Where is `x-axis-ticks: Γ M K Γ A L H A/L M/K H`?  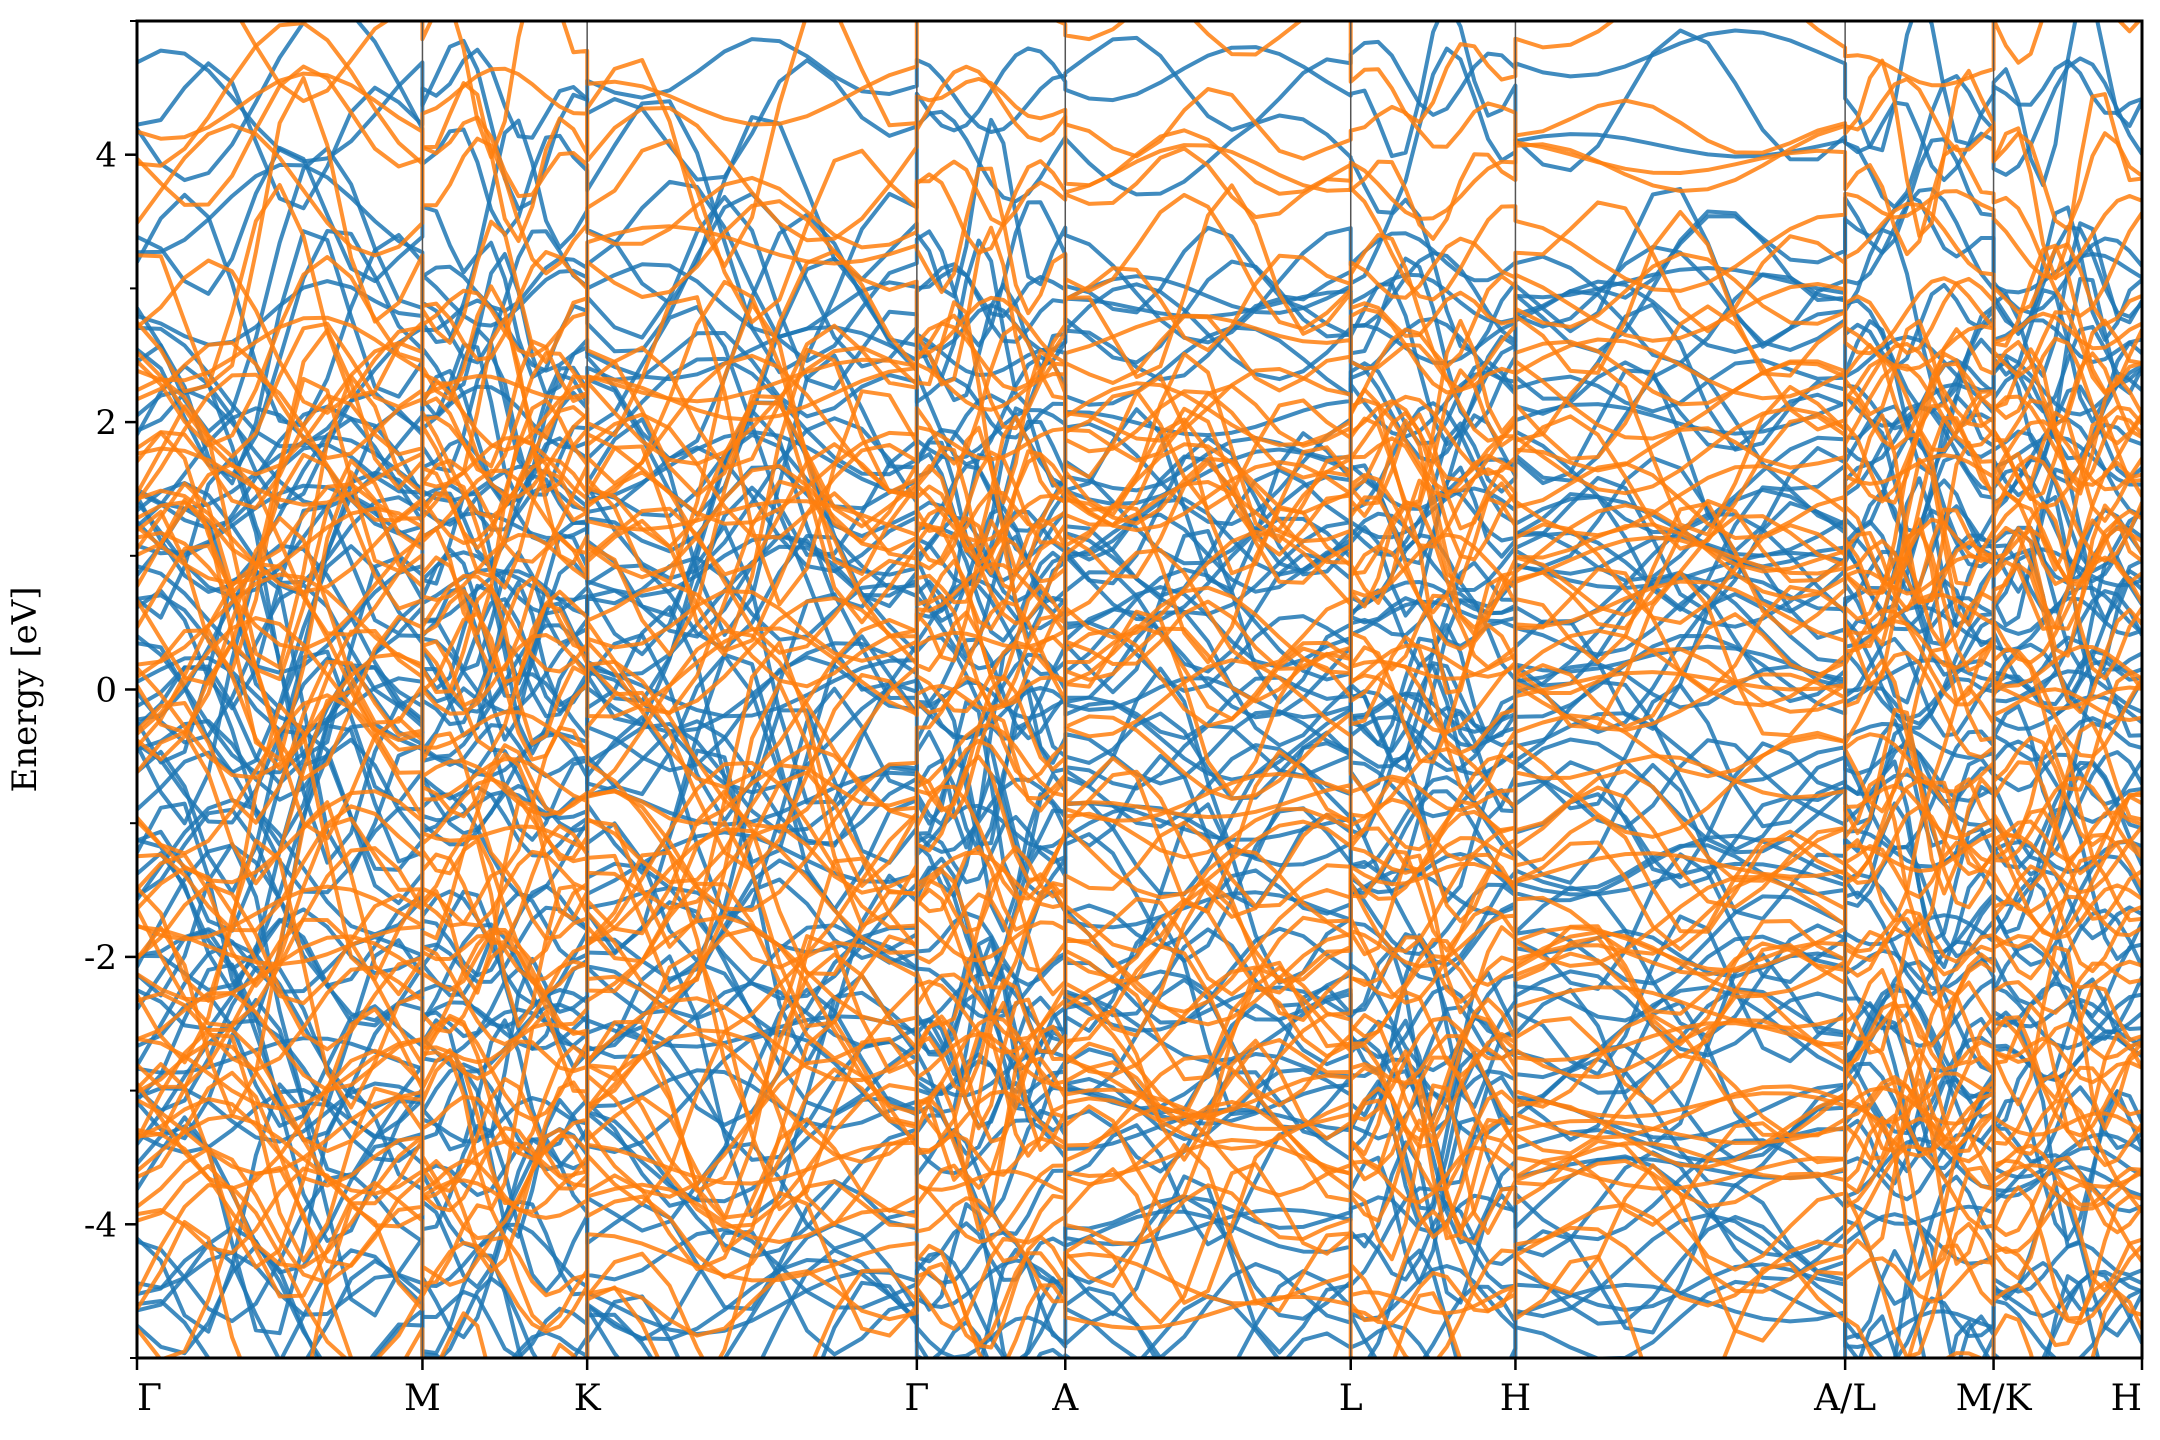 x-axis-ticks: Γ M K Γ A L H A/L M/K H is located at coordinates (1139, 1388).